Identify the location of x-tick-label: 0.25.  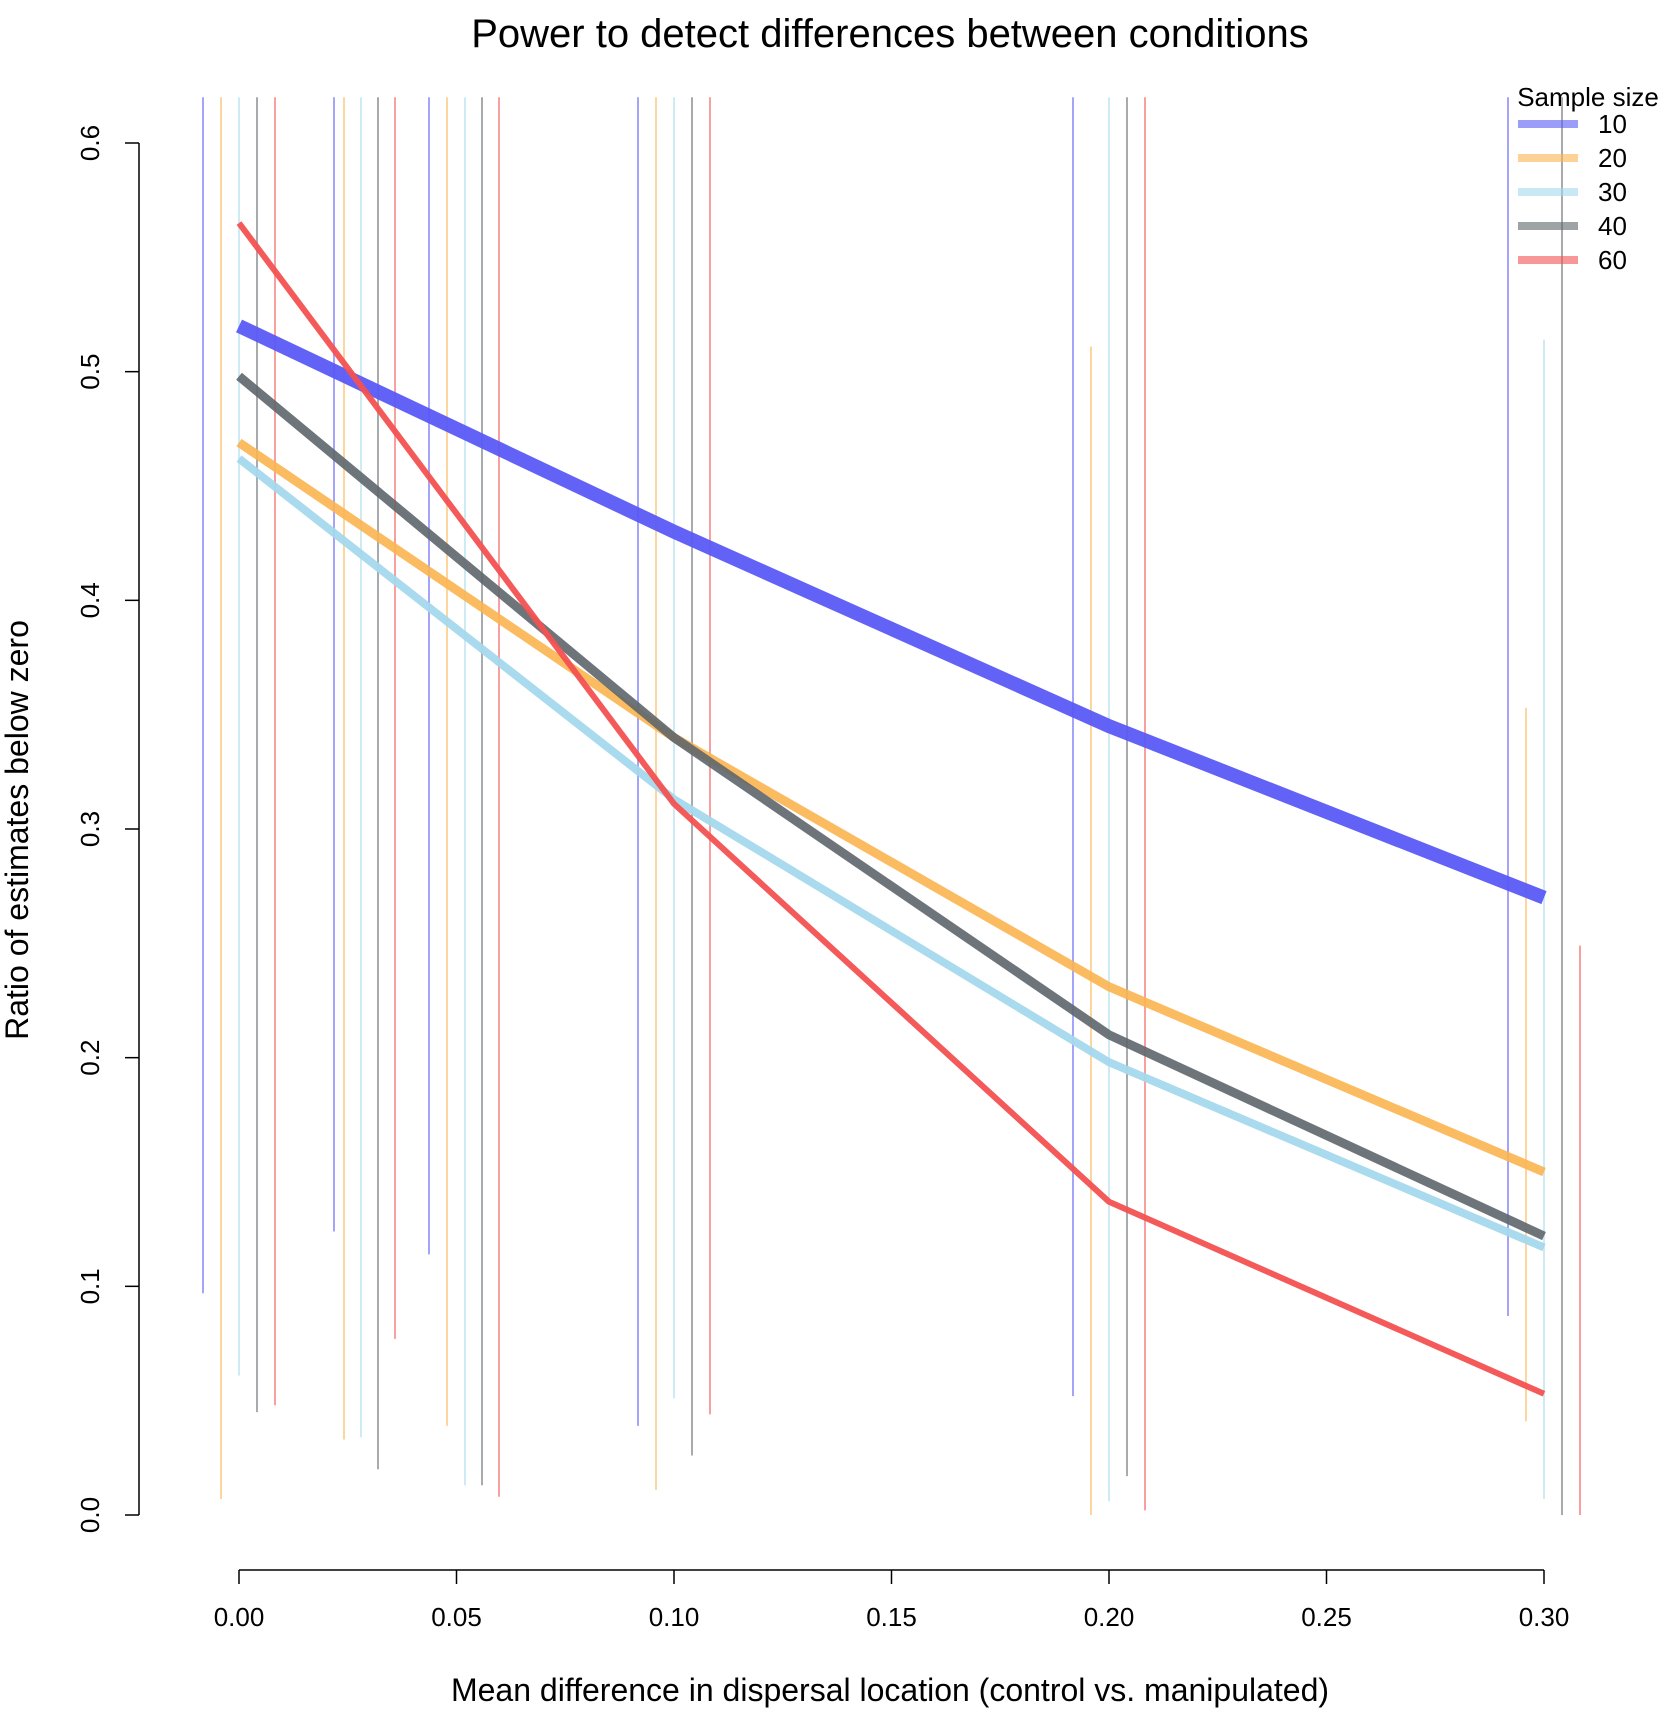
(1326, 1617).